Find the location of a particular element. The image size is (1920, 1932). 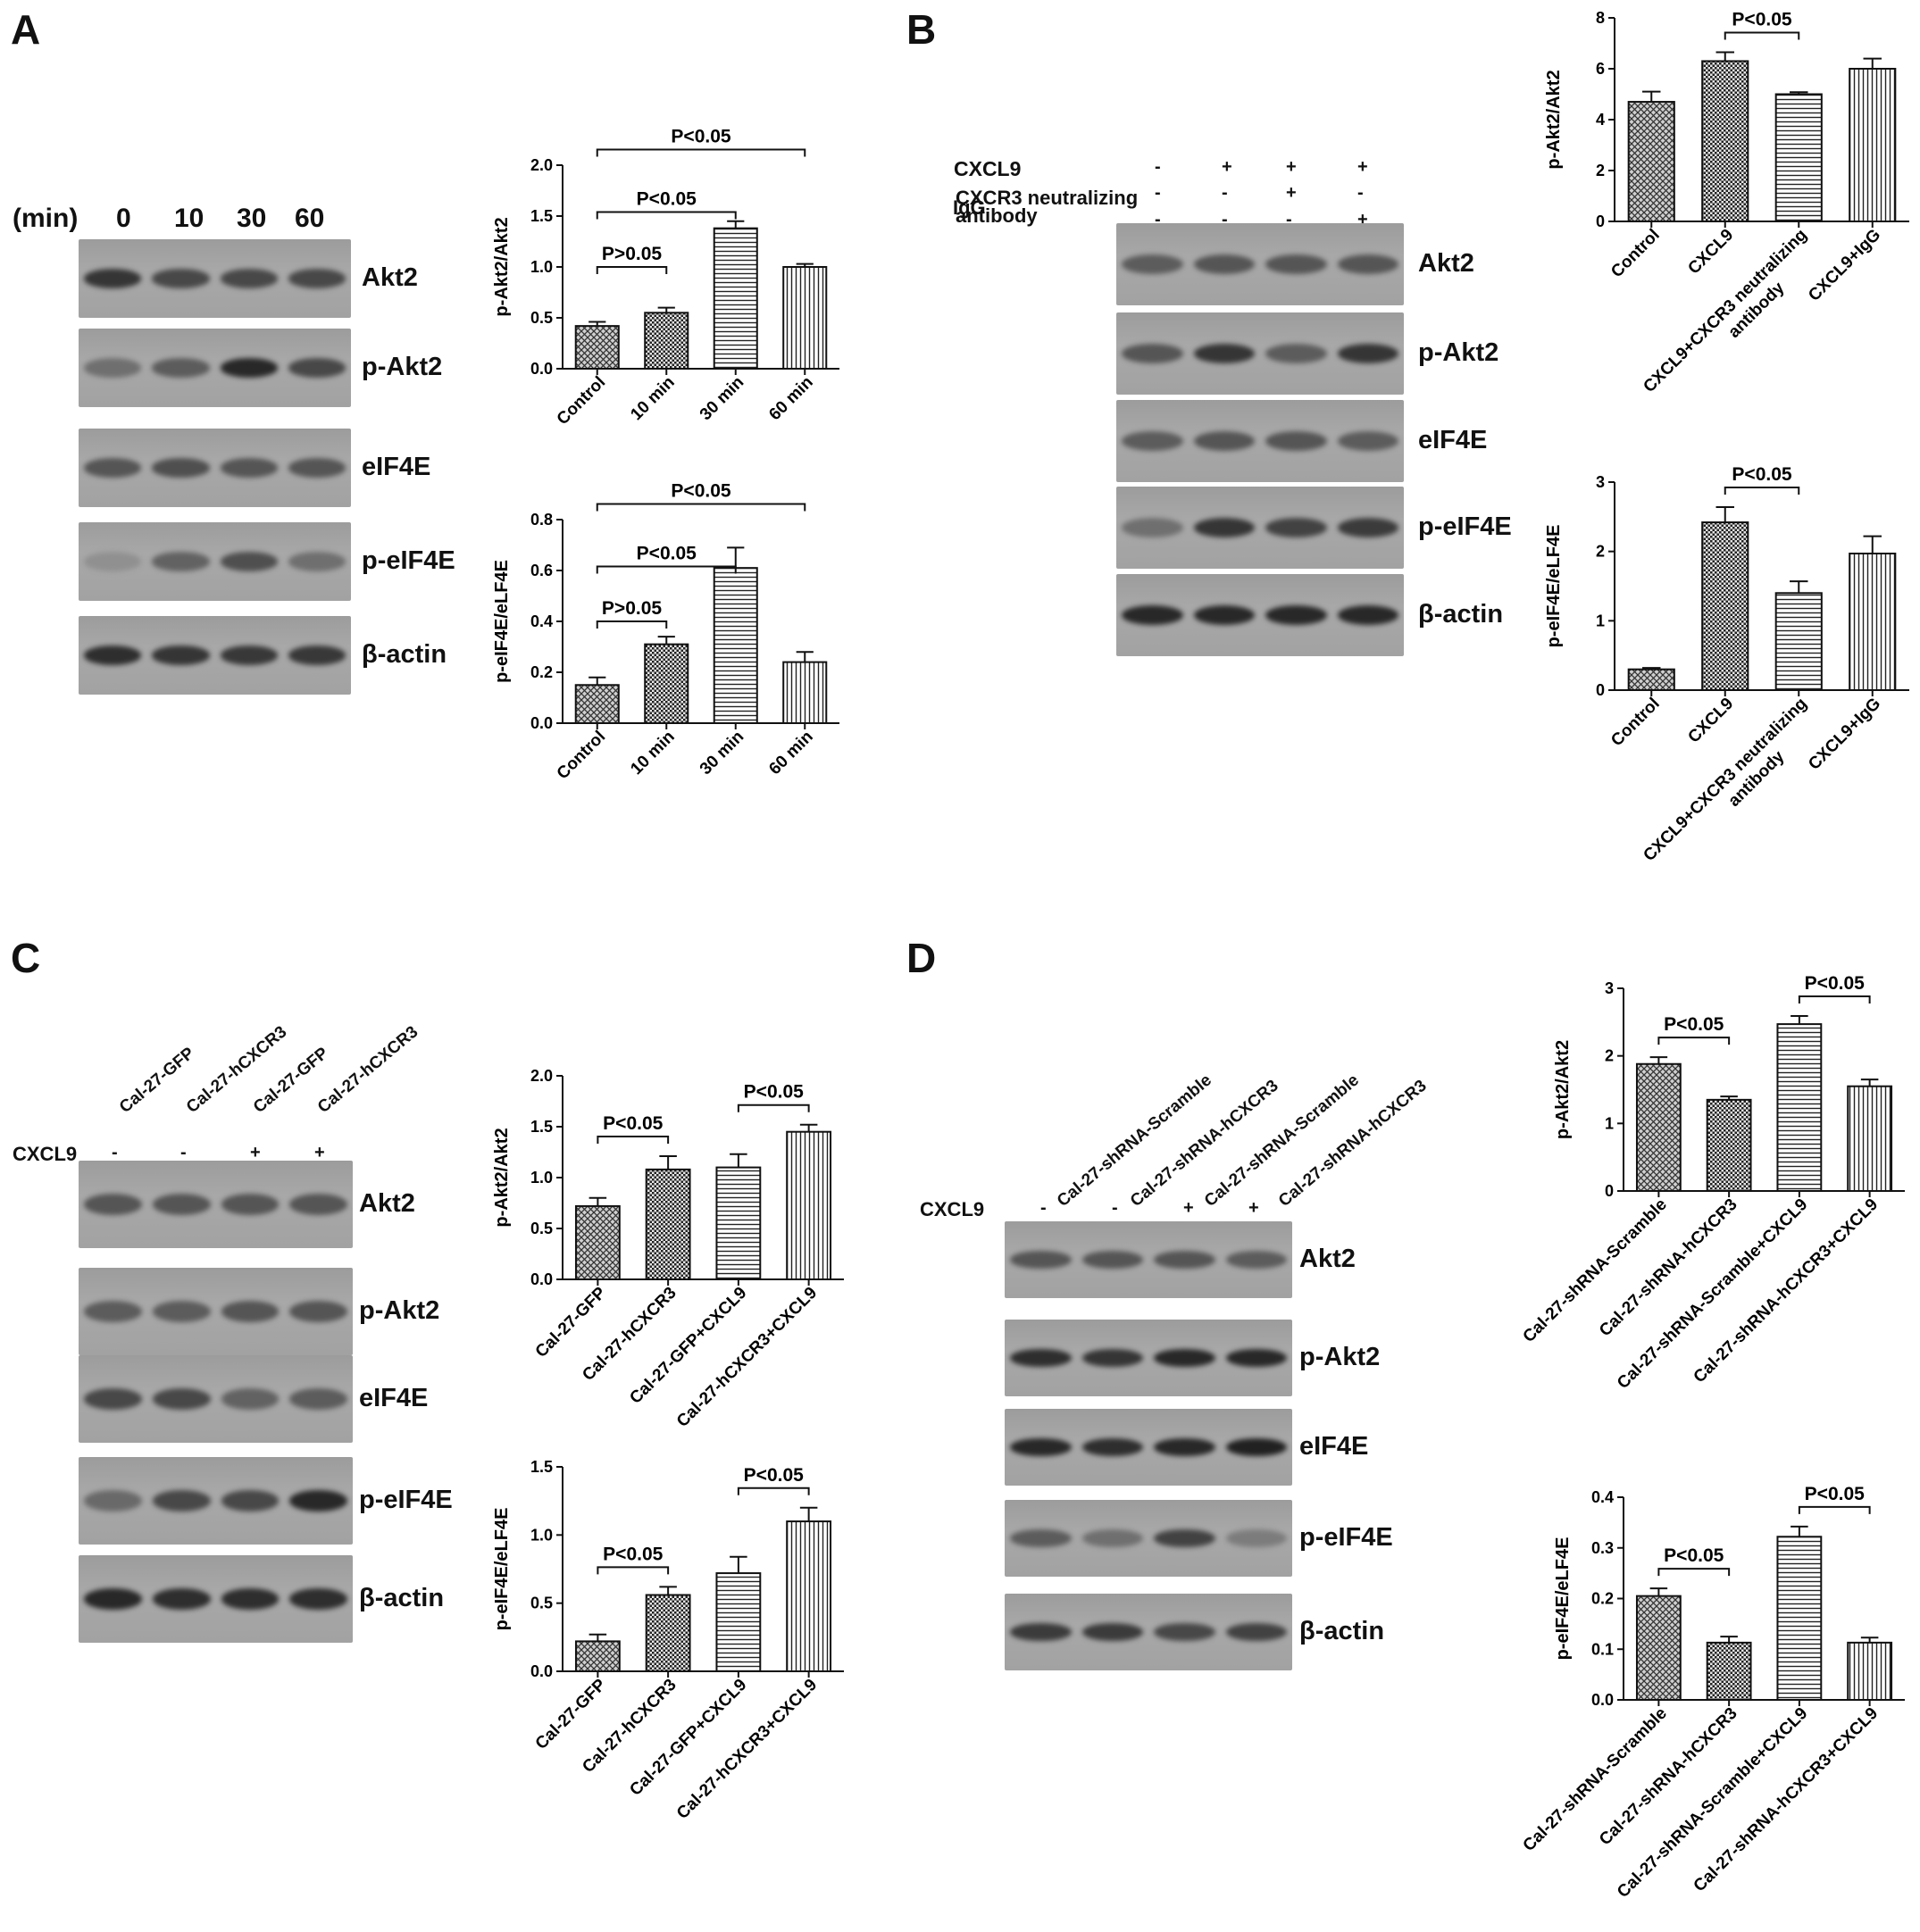

lane-label: 60 is located at coordinates (310, 218).